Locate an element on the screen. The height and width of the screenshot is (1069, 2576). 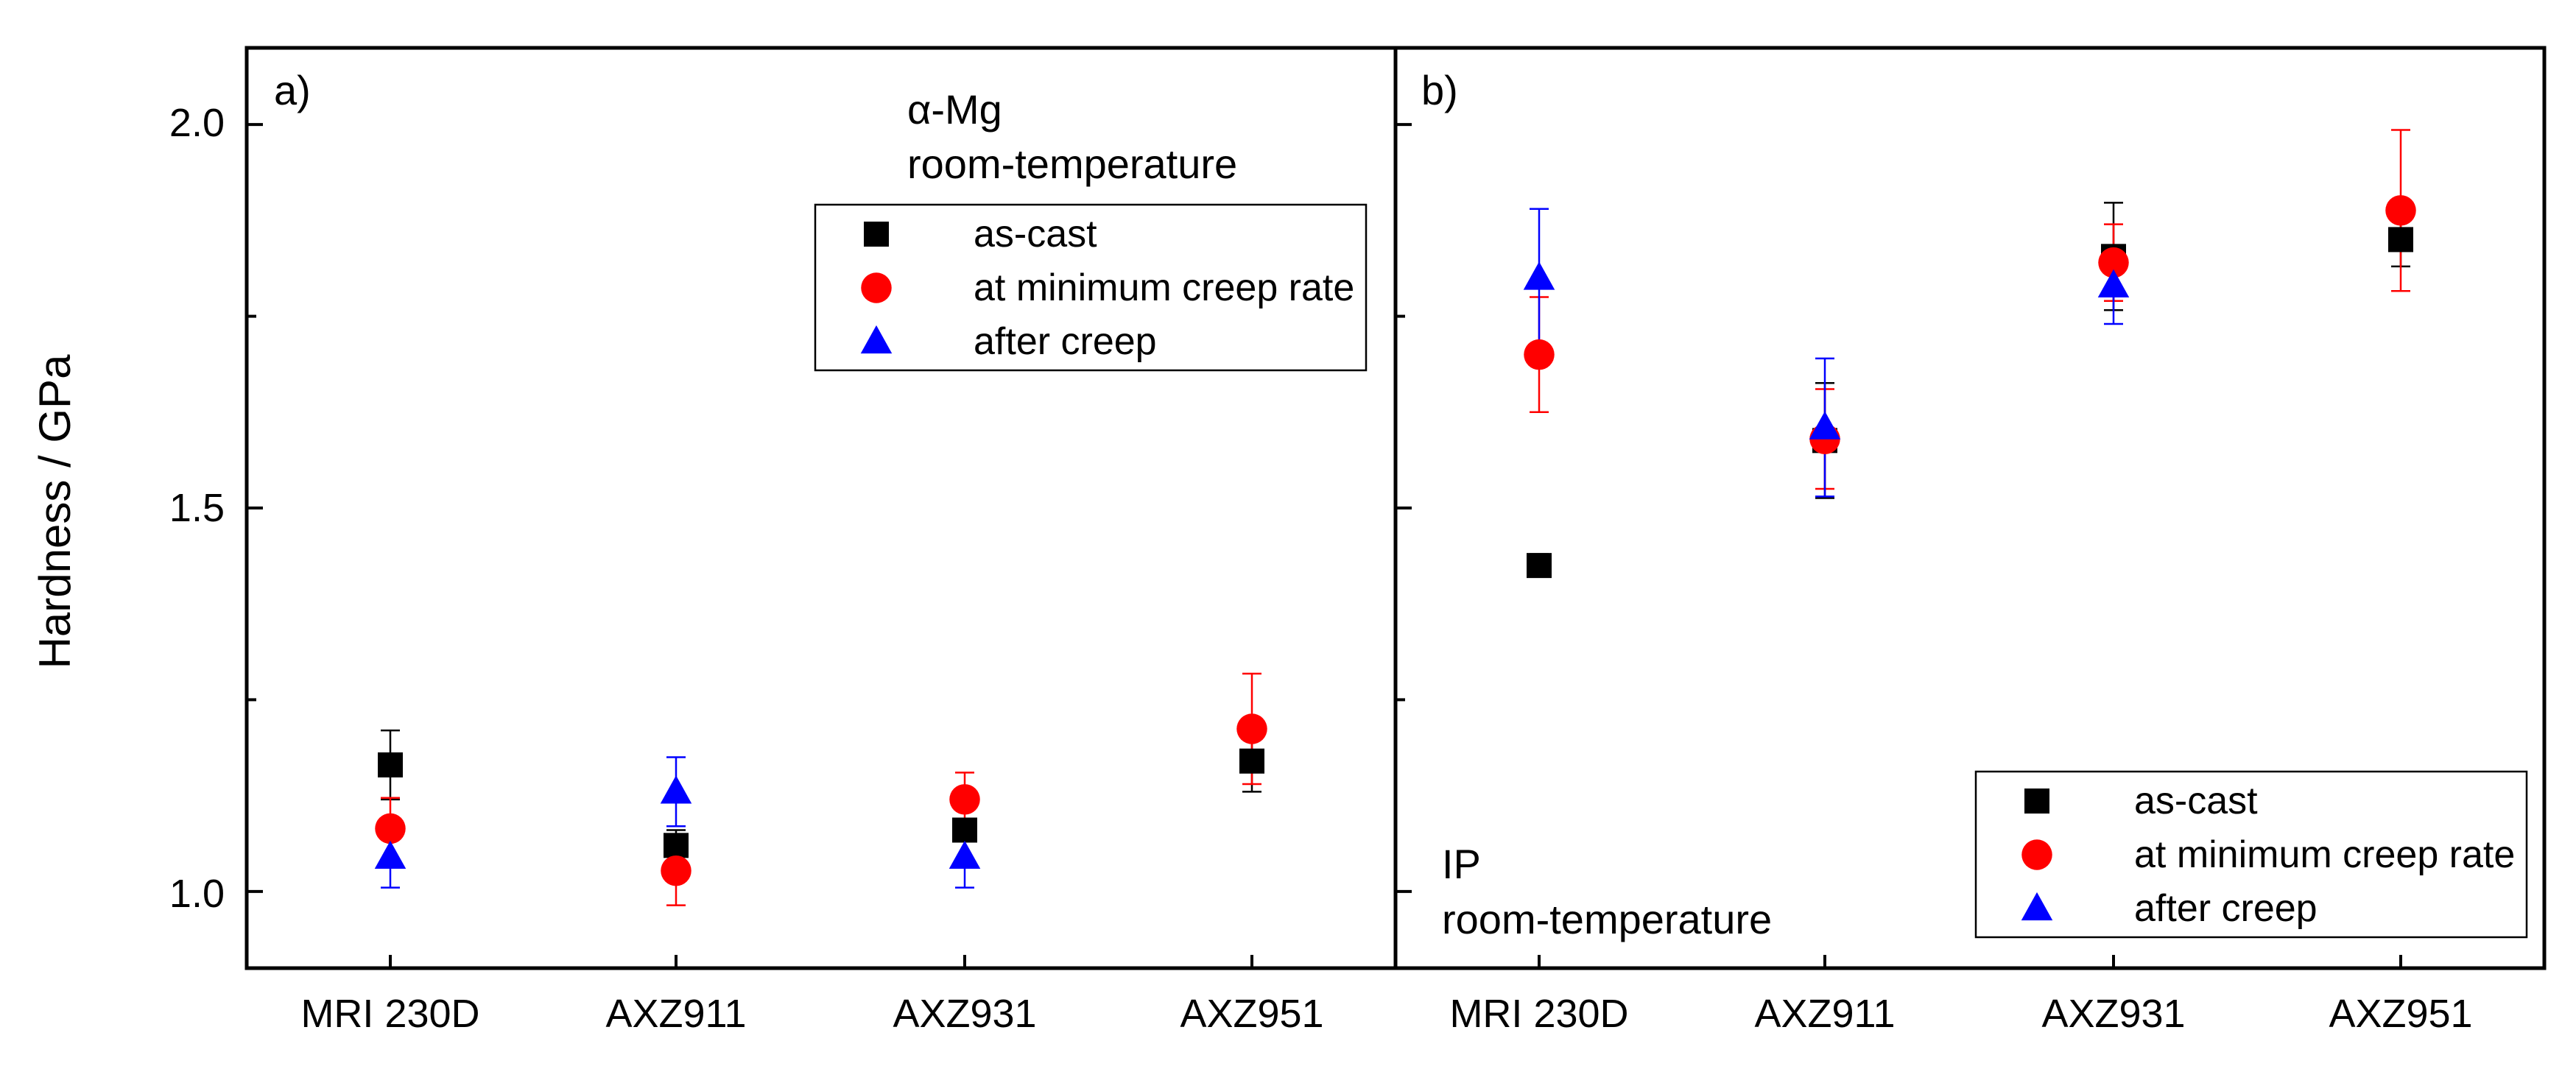
panel-b-legend-label-min-creep: at minimum creep rate is located at coordinates (2324, 854).